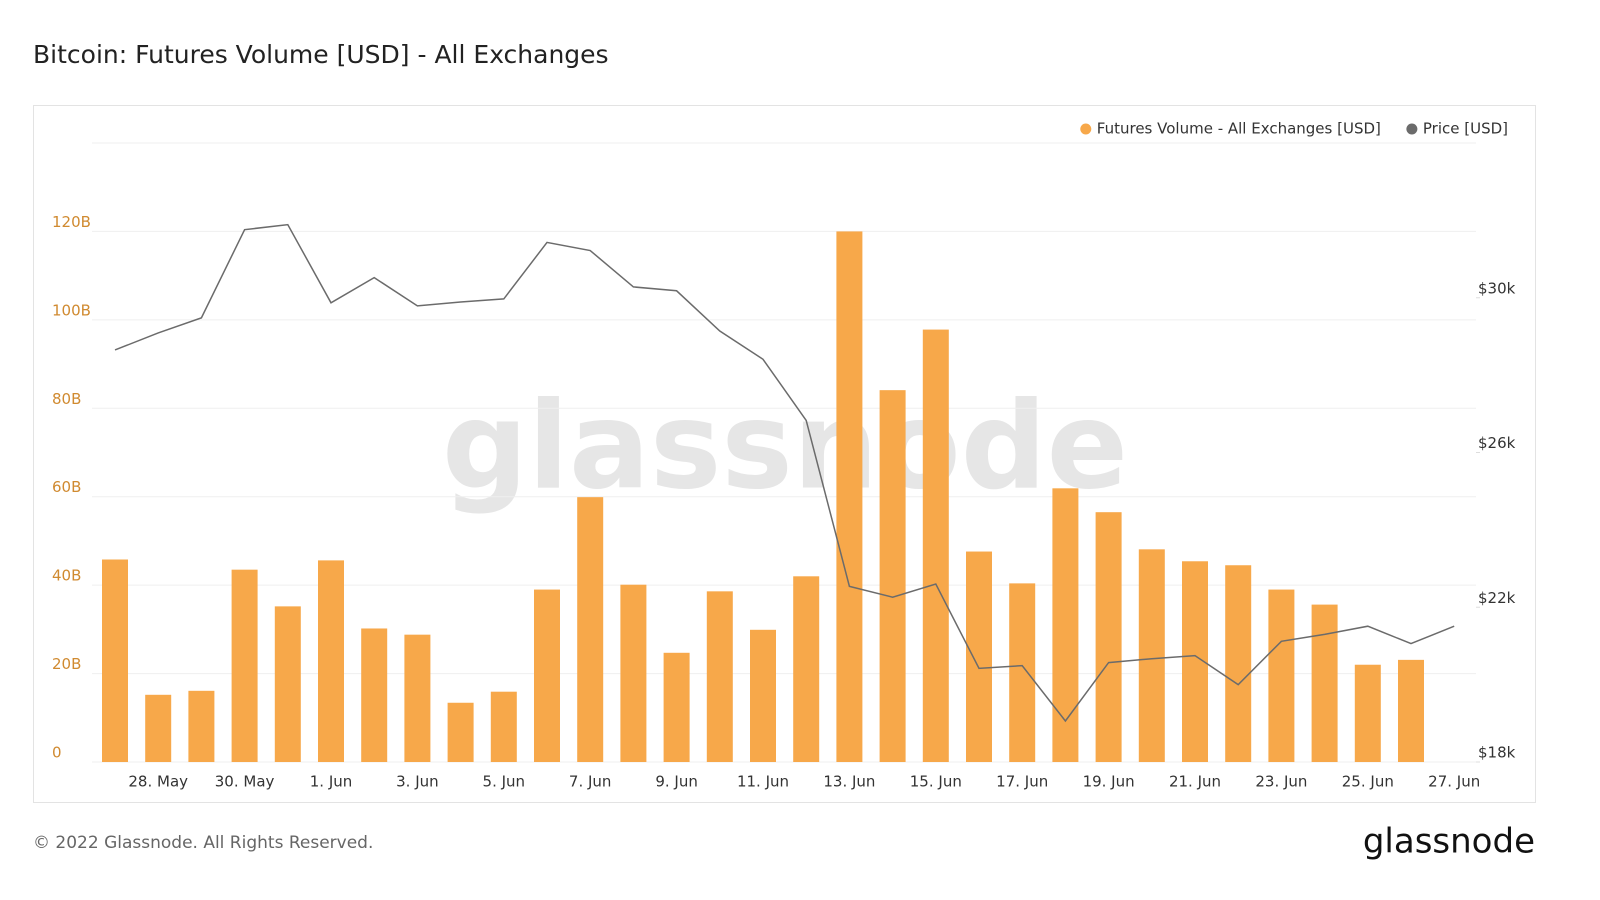 The height and width of the screenshot is (900, 1600). Describe the element at coordinates (676, 782) in the screenshot. I see `x-tick-label: 9. Jun` at that location.